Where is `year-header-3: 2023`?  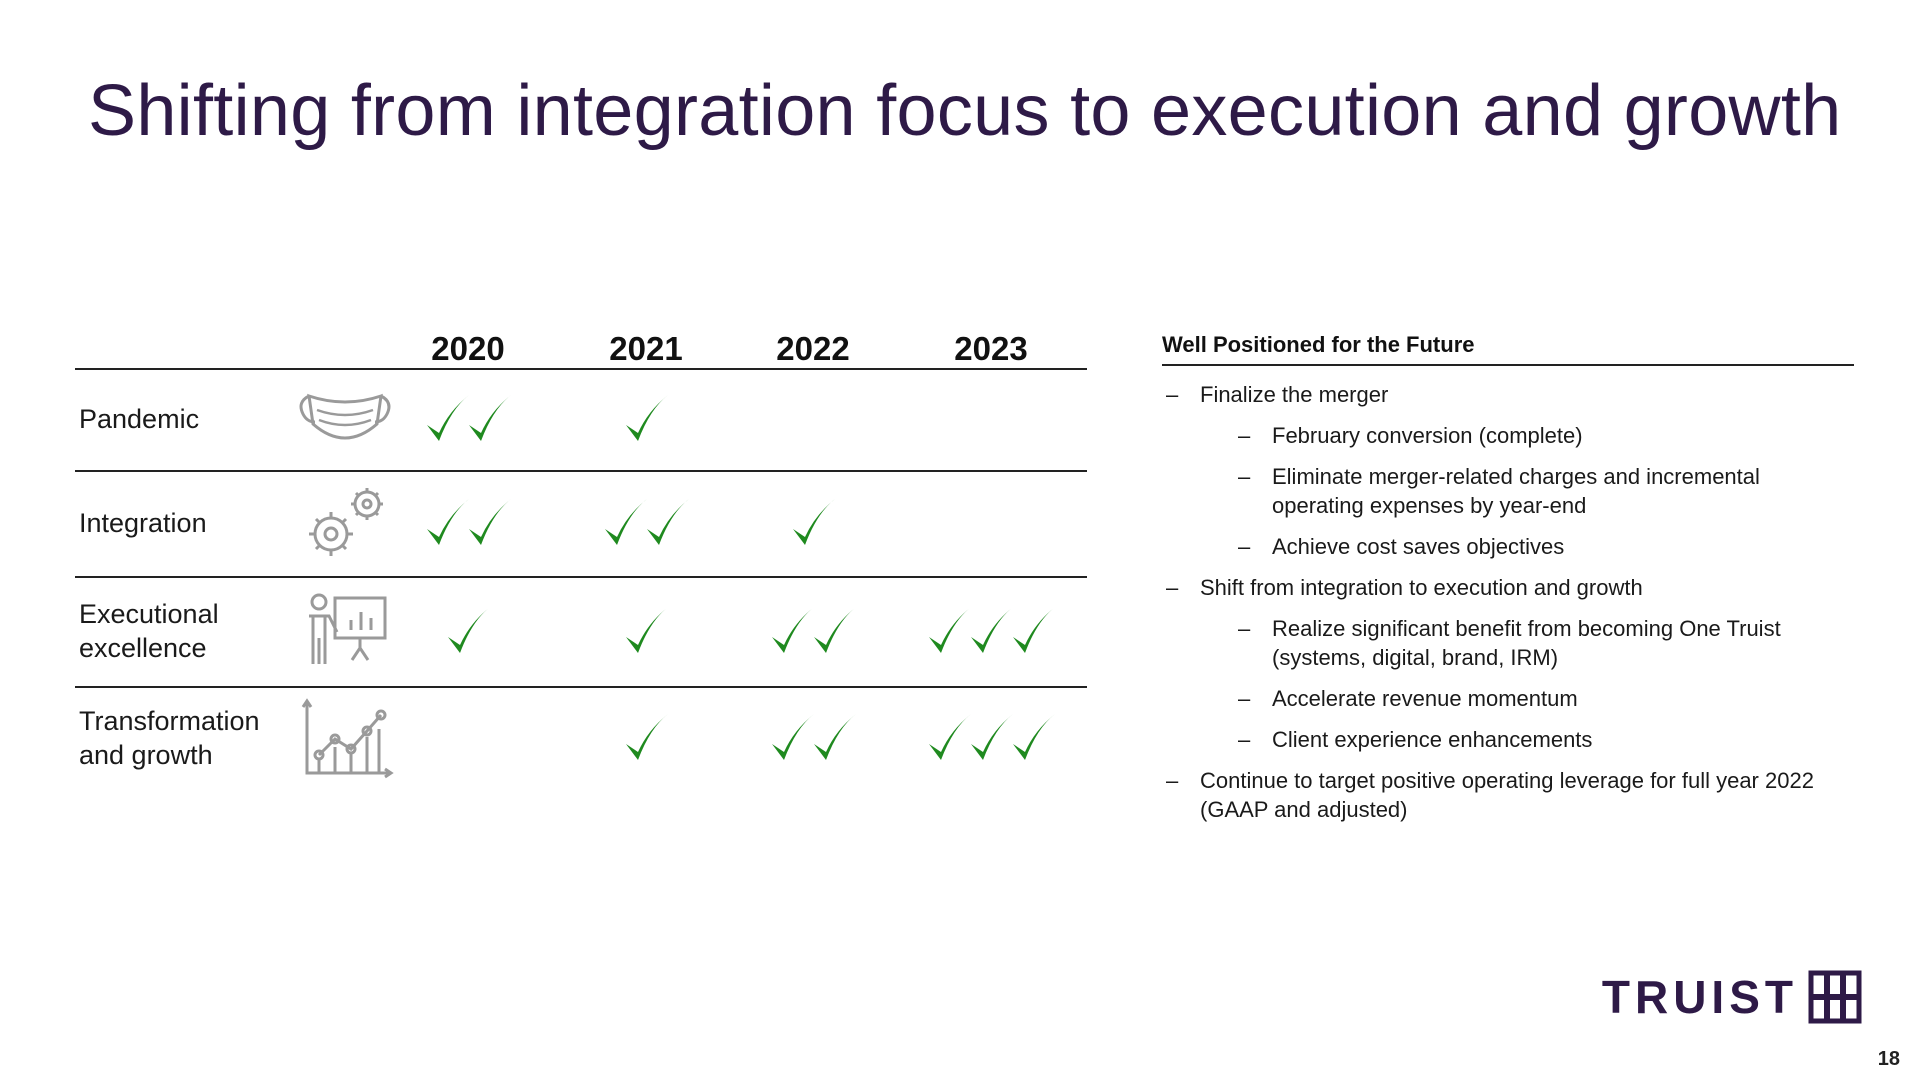
year-header-3: 2023 is located at coordinates (991, 348).